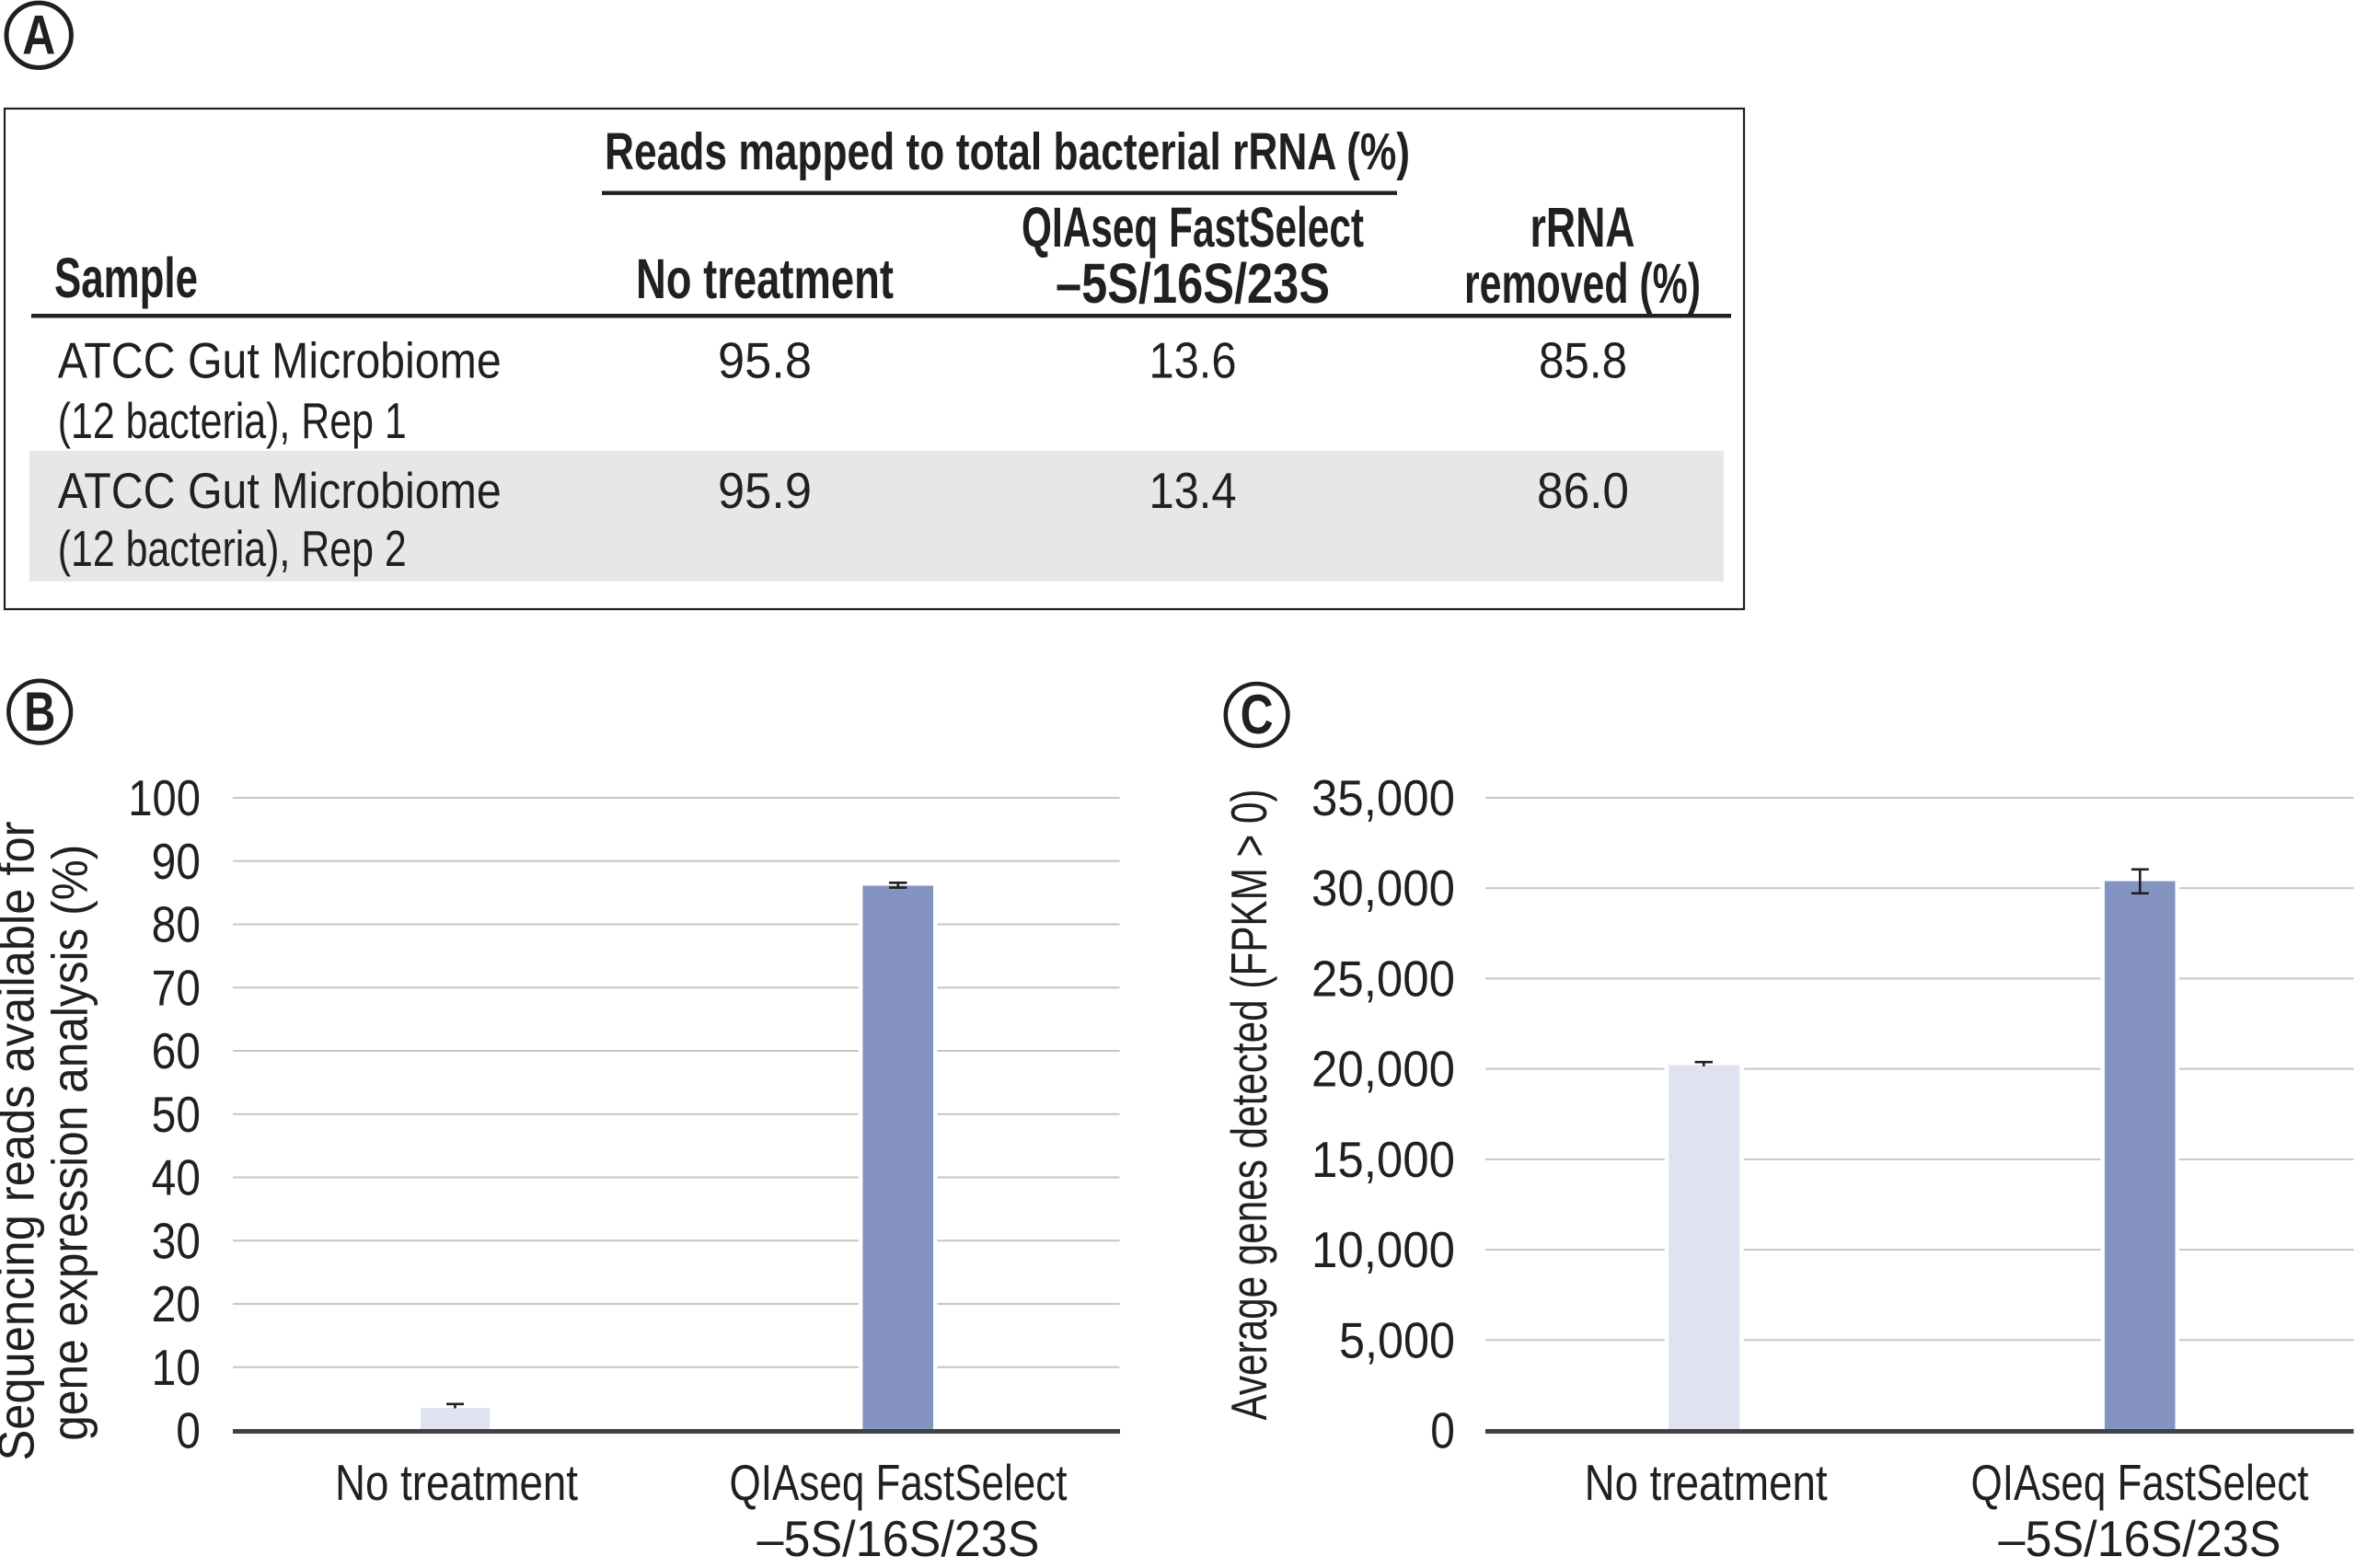 Image resolution: width=2356 pixels, height=1568 pixels. I want to click on svg-text: gene expression analysis (%), so click(69, 1143).